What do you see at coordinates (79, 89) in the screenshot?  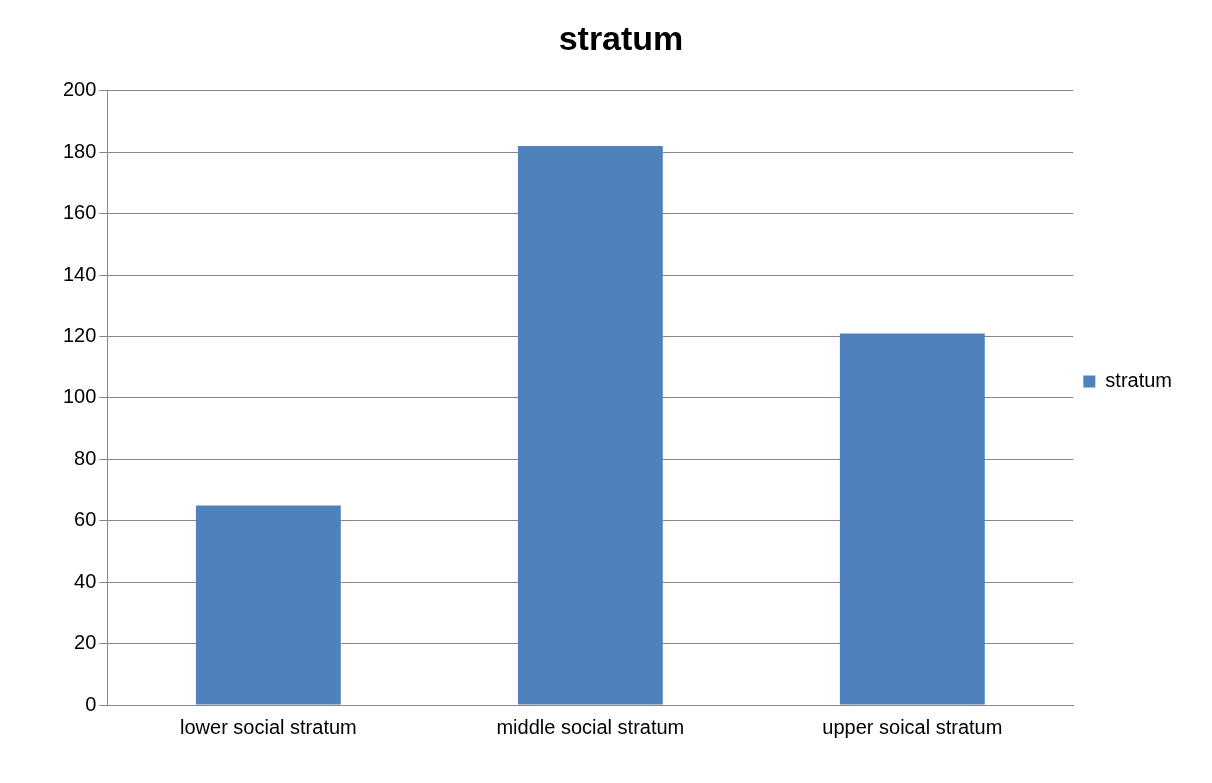 I see `y-tick-label: 200` at bounding box center [79, 89].